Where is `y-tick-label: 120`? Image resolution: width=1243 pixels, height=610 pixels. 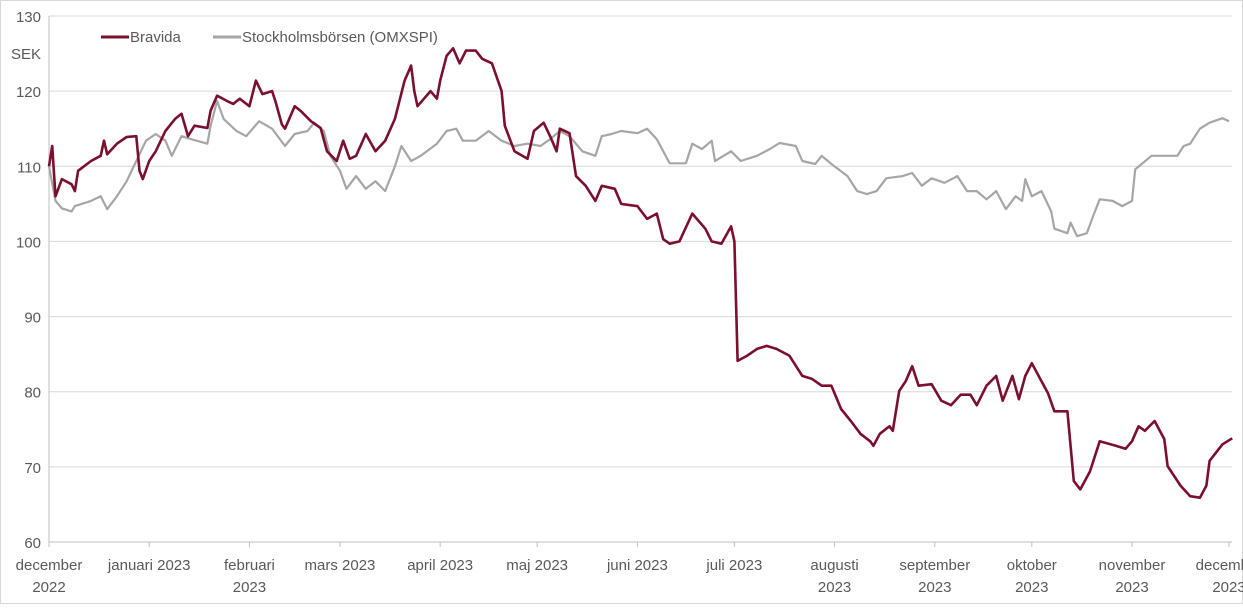 y-tick-label: 120 is located at coordinates (28, 92).